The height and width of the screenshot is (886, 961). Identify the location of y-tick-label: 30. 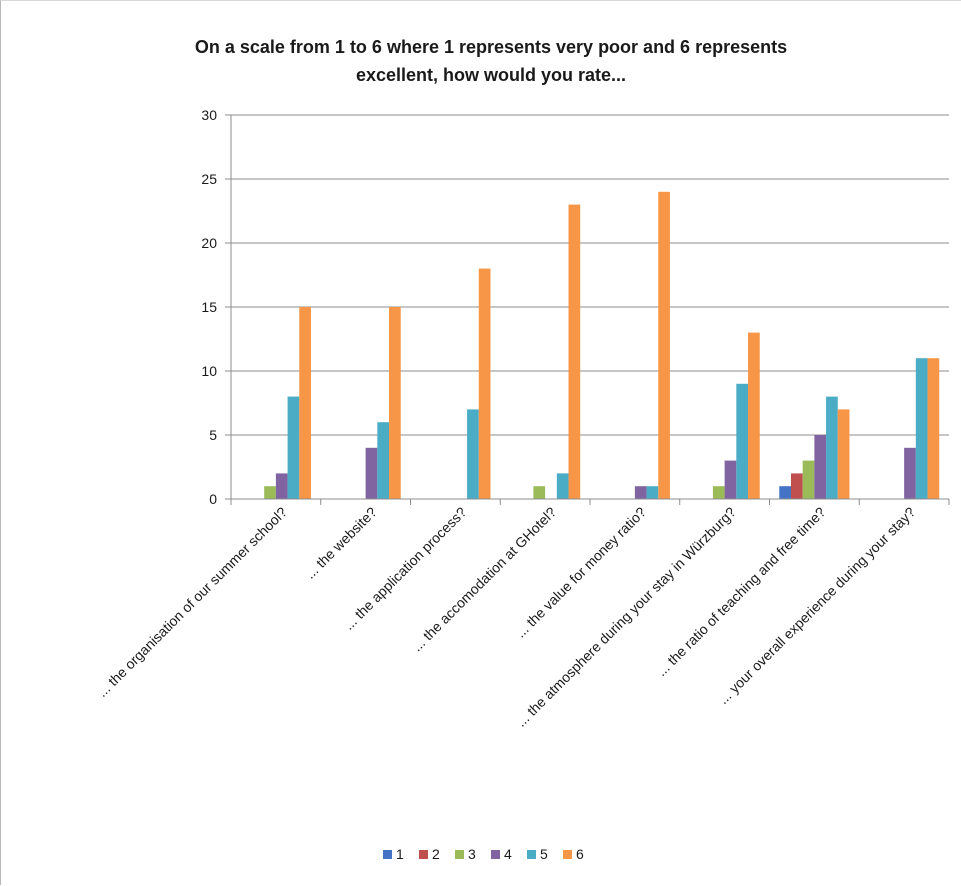
(209, 115).